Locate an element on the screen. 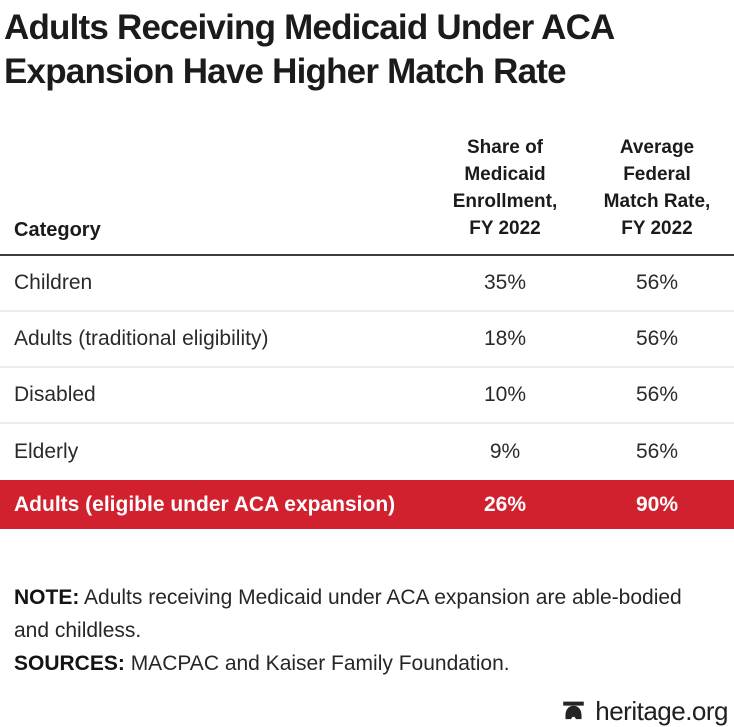  footer: heritage.org is located at coordinates (364, 711).